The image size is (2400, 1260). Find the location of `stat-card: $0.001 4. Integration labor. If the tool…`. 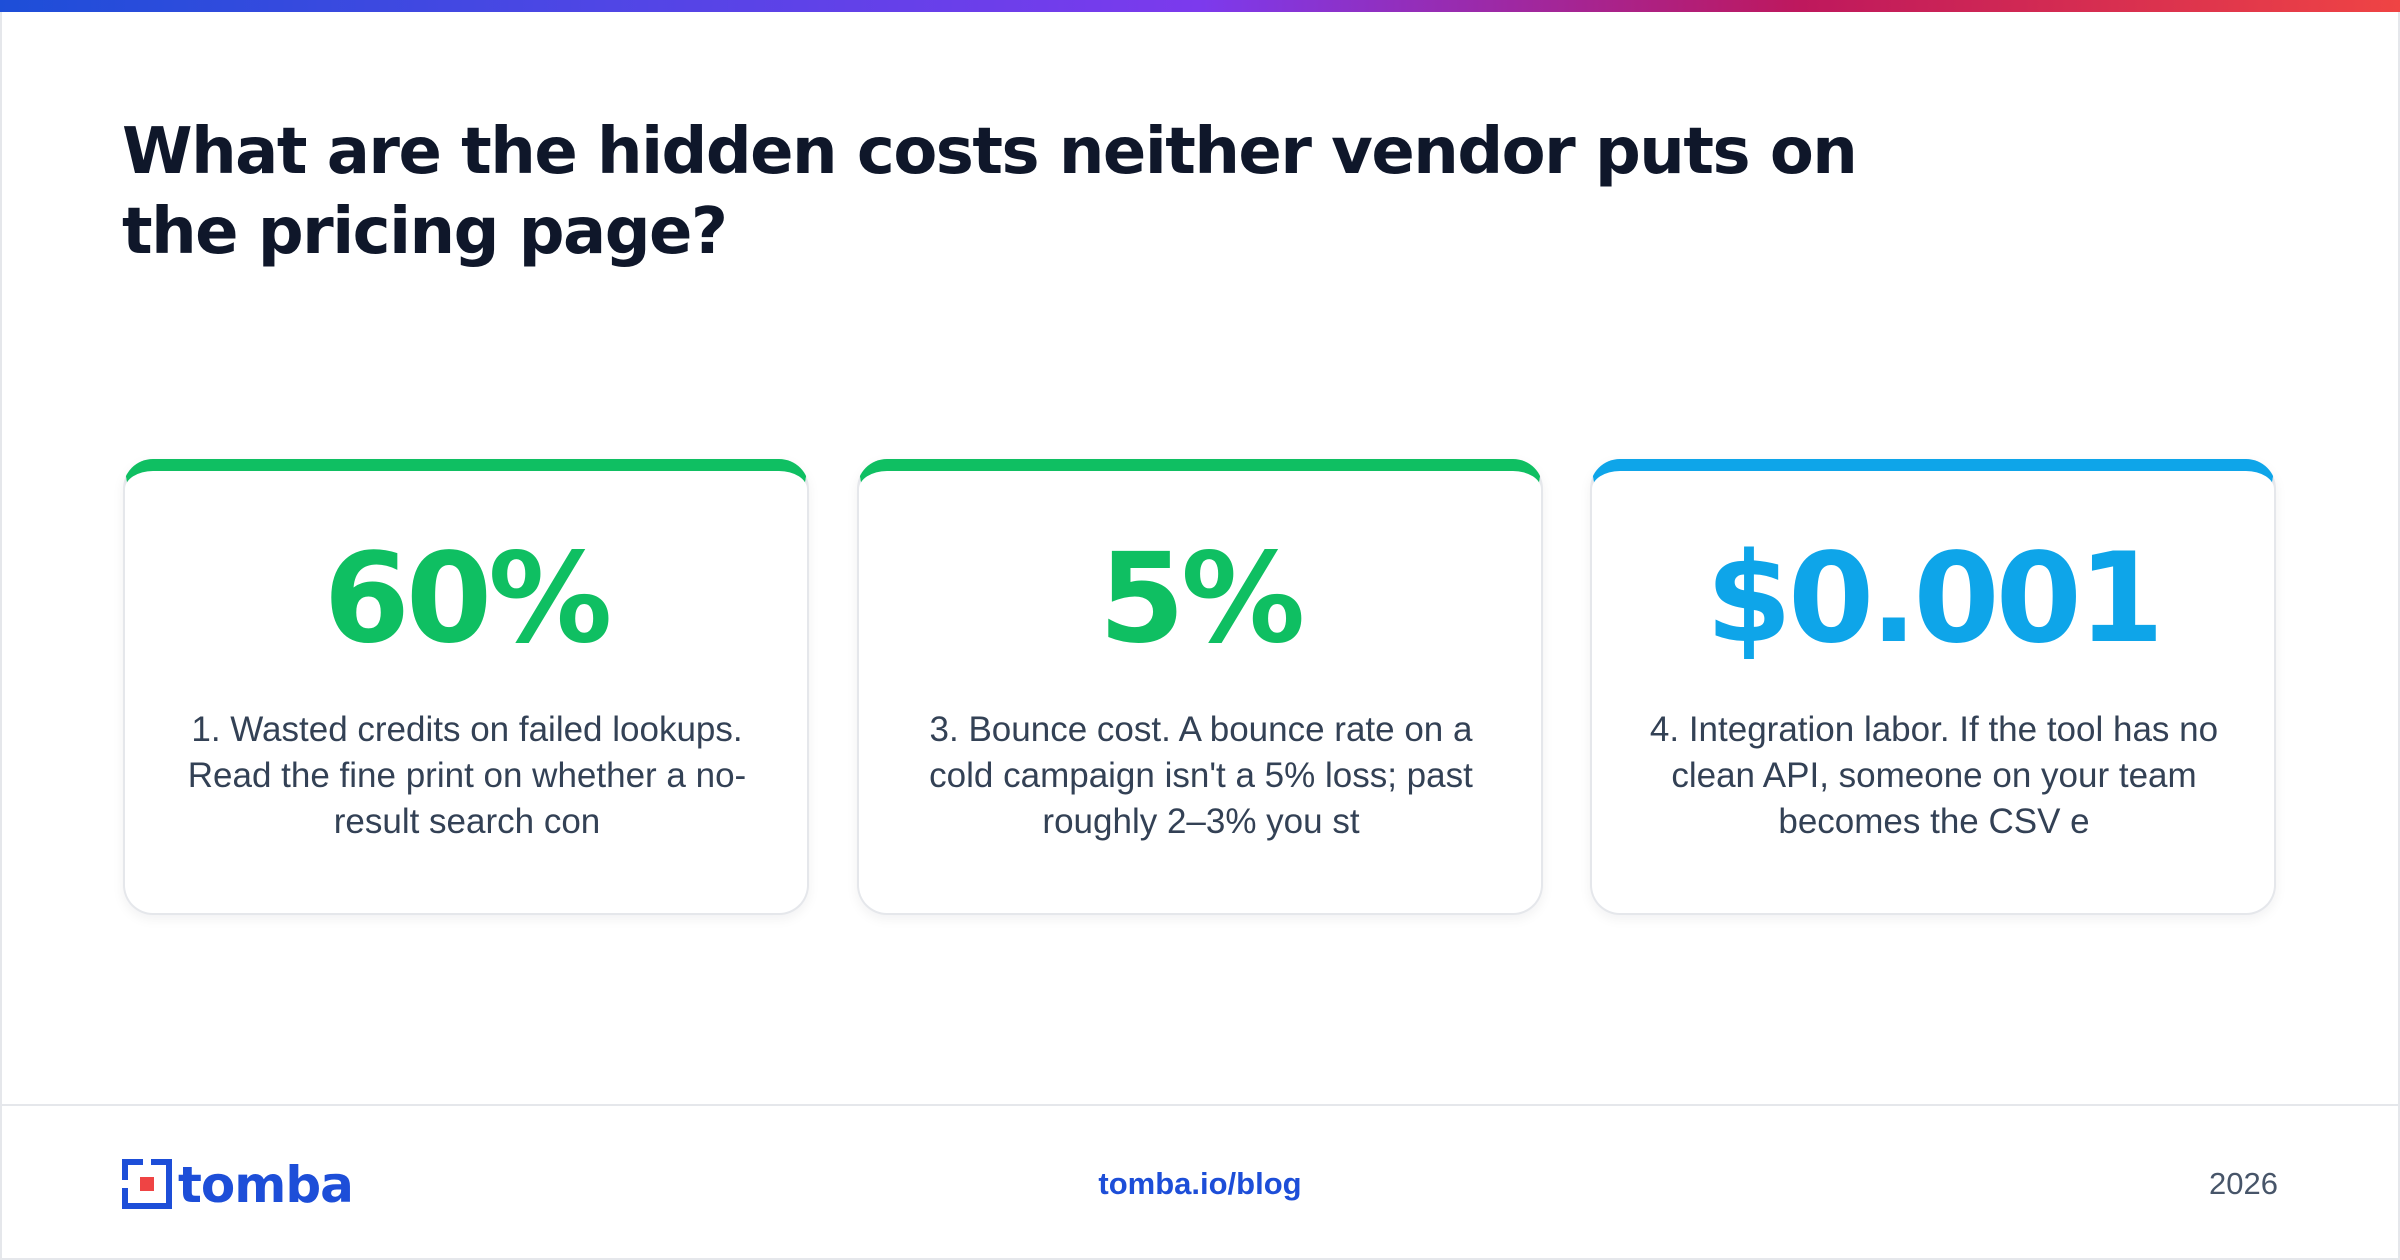

stat-card: $0.001 4. Integration labor. If the tool… is located at coordinates (1933, 687).